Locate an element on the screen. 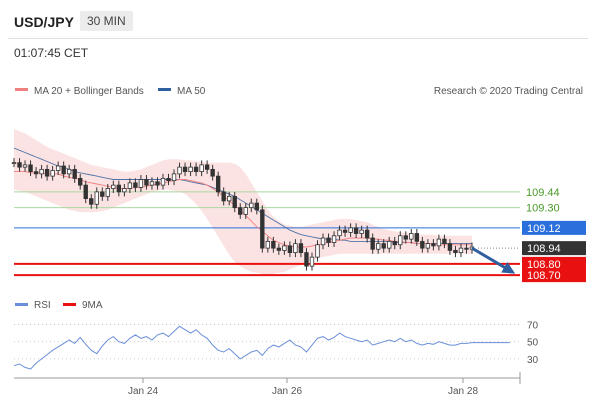  level-label-108-94: 108.94 is located at coordinates (544, 249).